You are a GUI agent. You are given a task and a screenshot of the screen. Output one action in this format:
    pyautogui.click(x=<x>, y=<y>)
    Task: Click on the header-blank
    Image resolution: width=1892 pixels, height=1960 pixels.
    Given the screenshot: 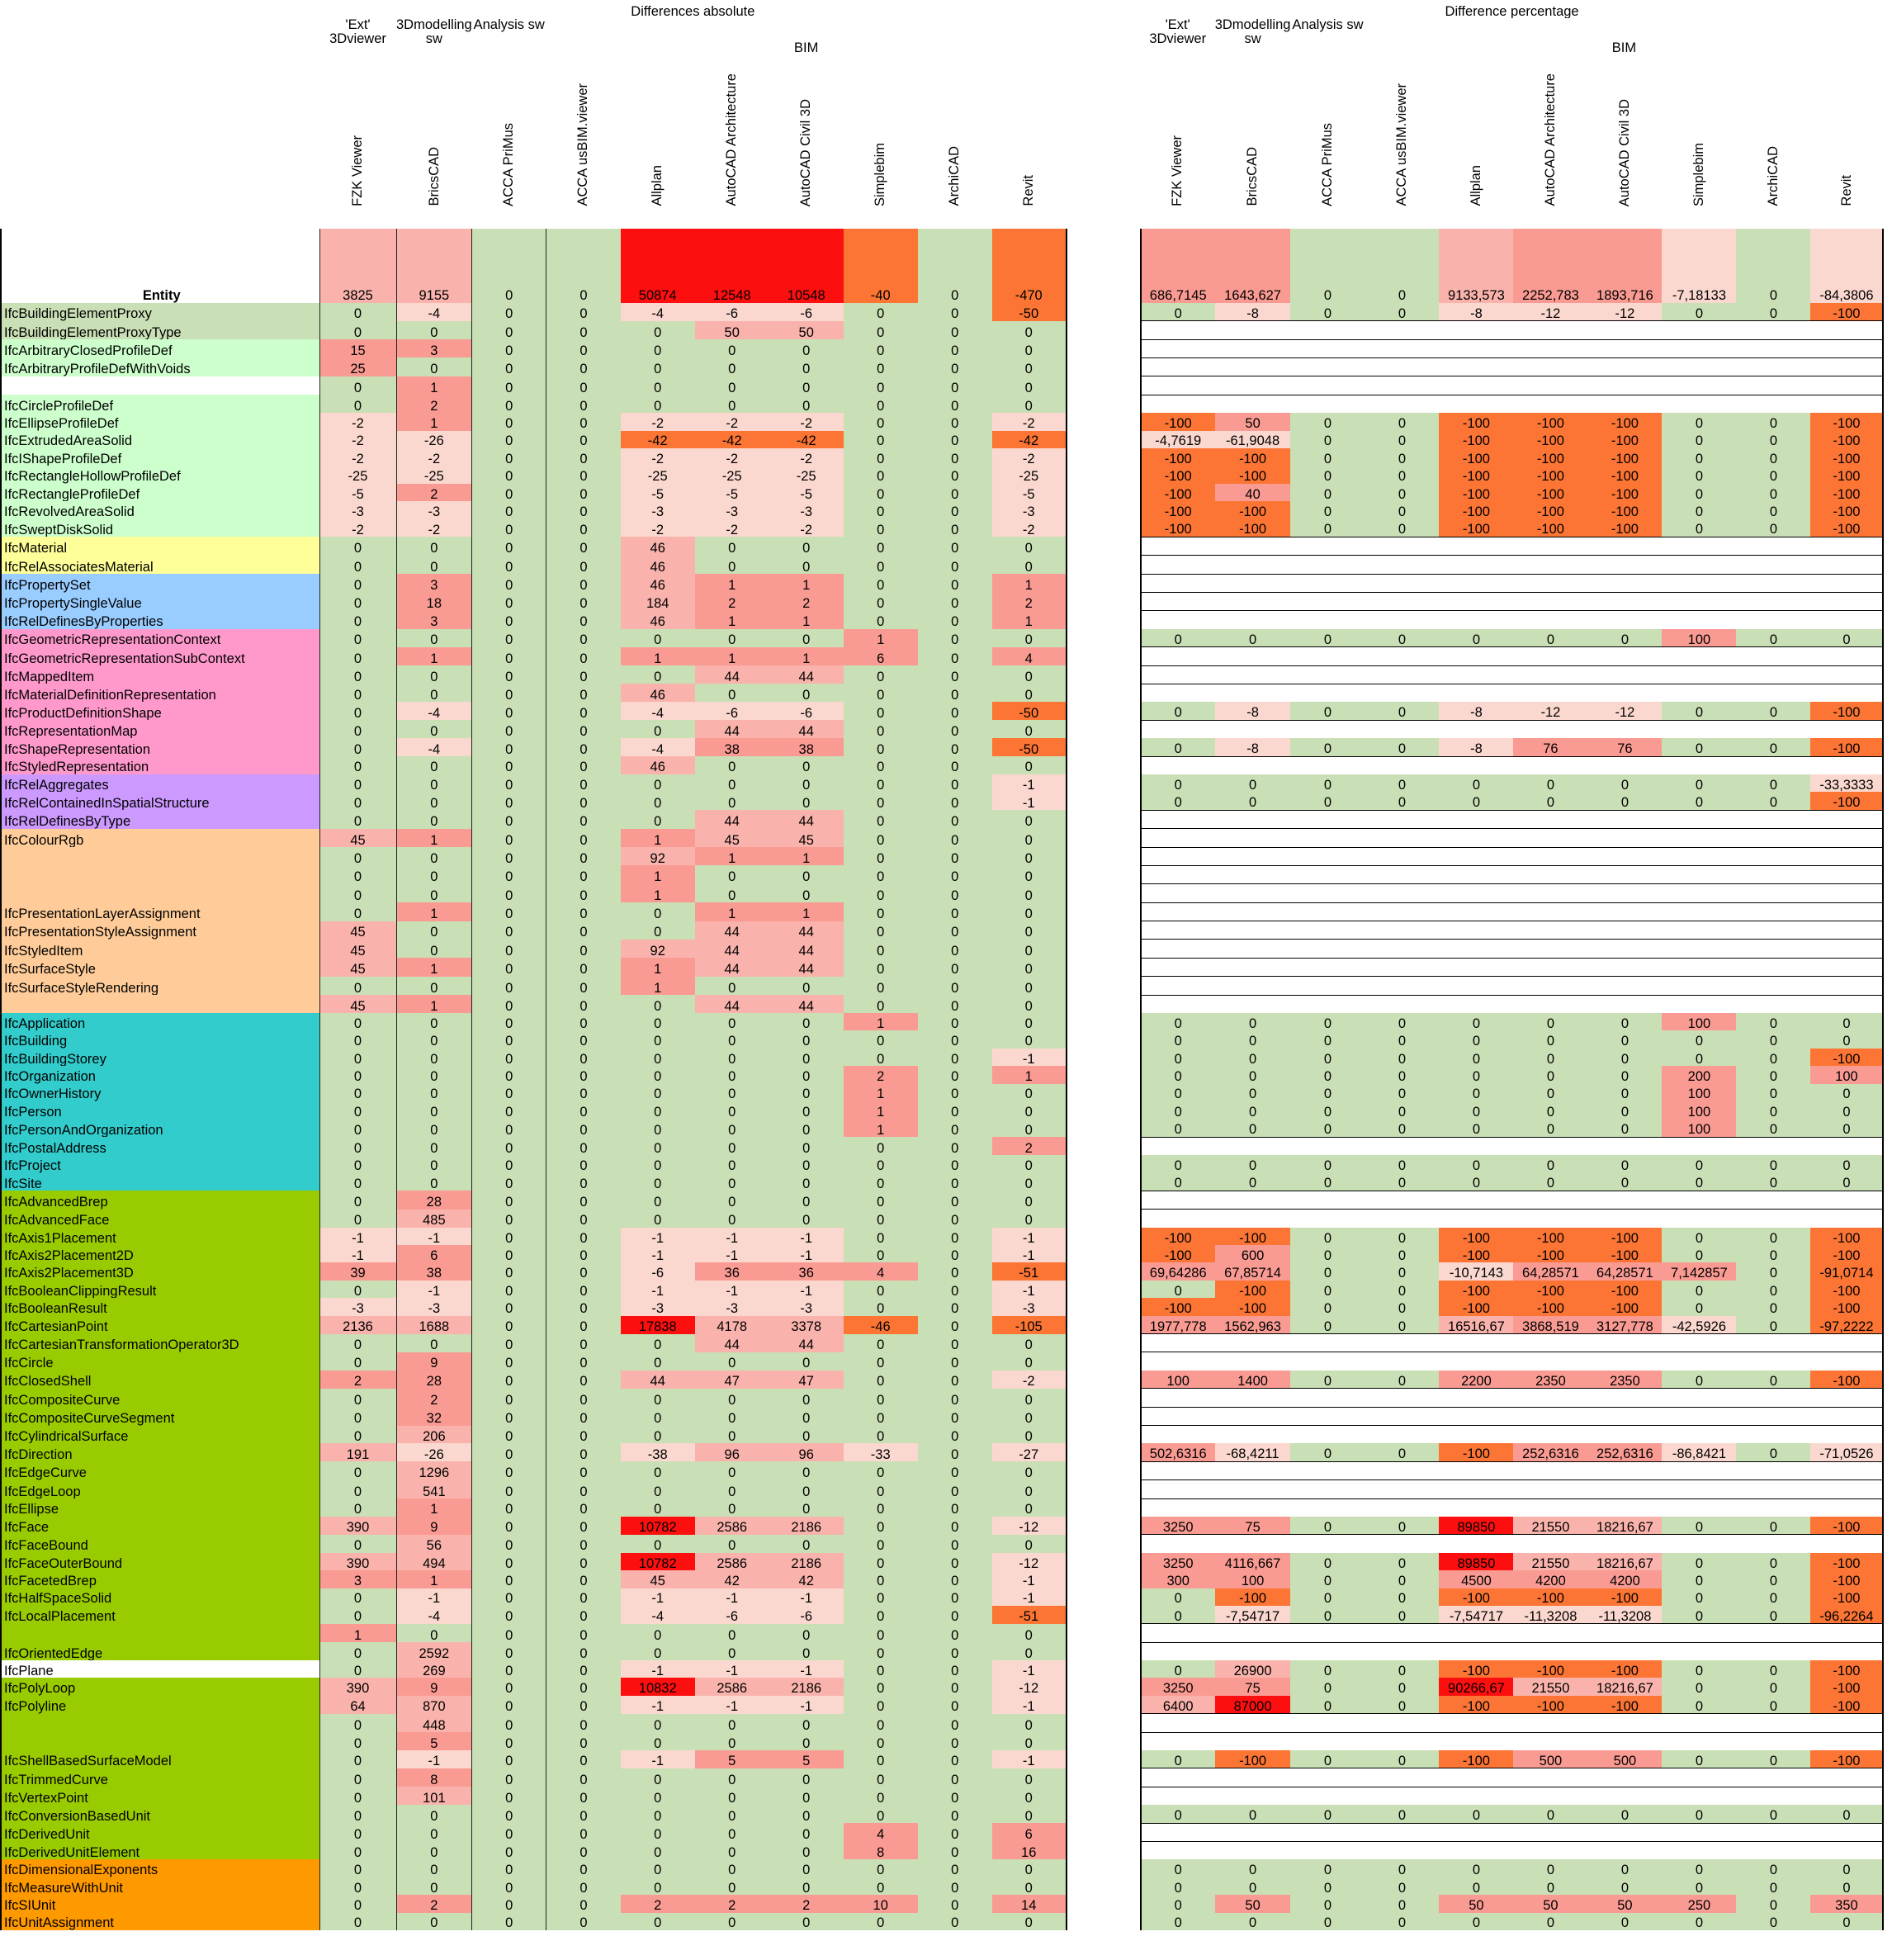 What is the action you would take?
    pyautogui.click(x=160, y=9)
    